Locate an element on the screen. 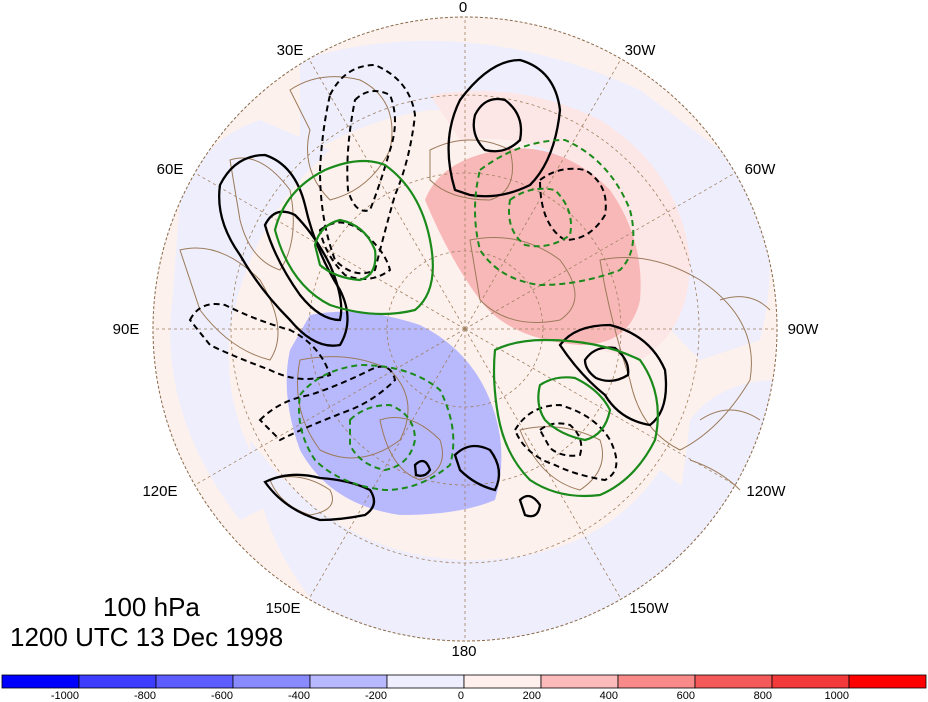 Image resolution: width=928 pixels, height=702 pixels. shade-region-light-blue-south is located at coordinates (475, 540).